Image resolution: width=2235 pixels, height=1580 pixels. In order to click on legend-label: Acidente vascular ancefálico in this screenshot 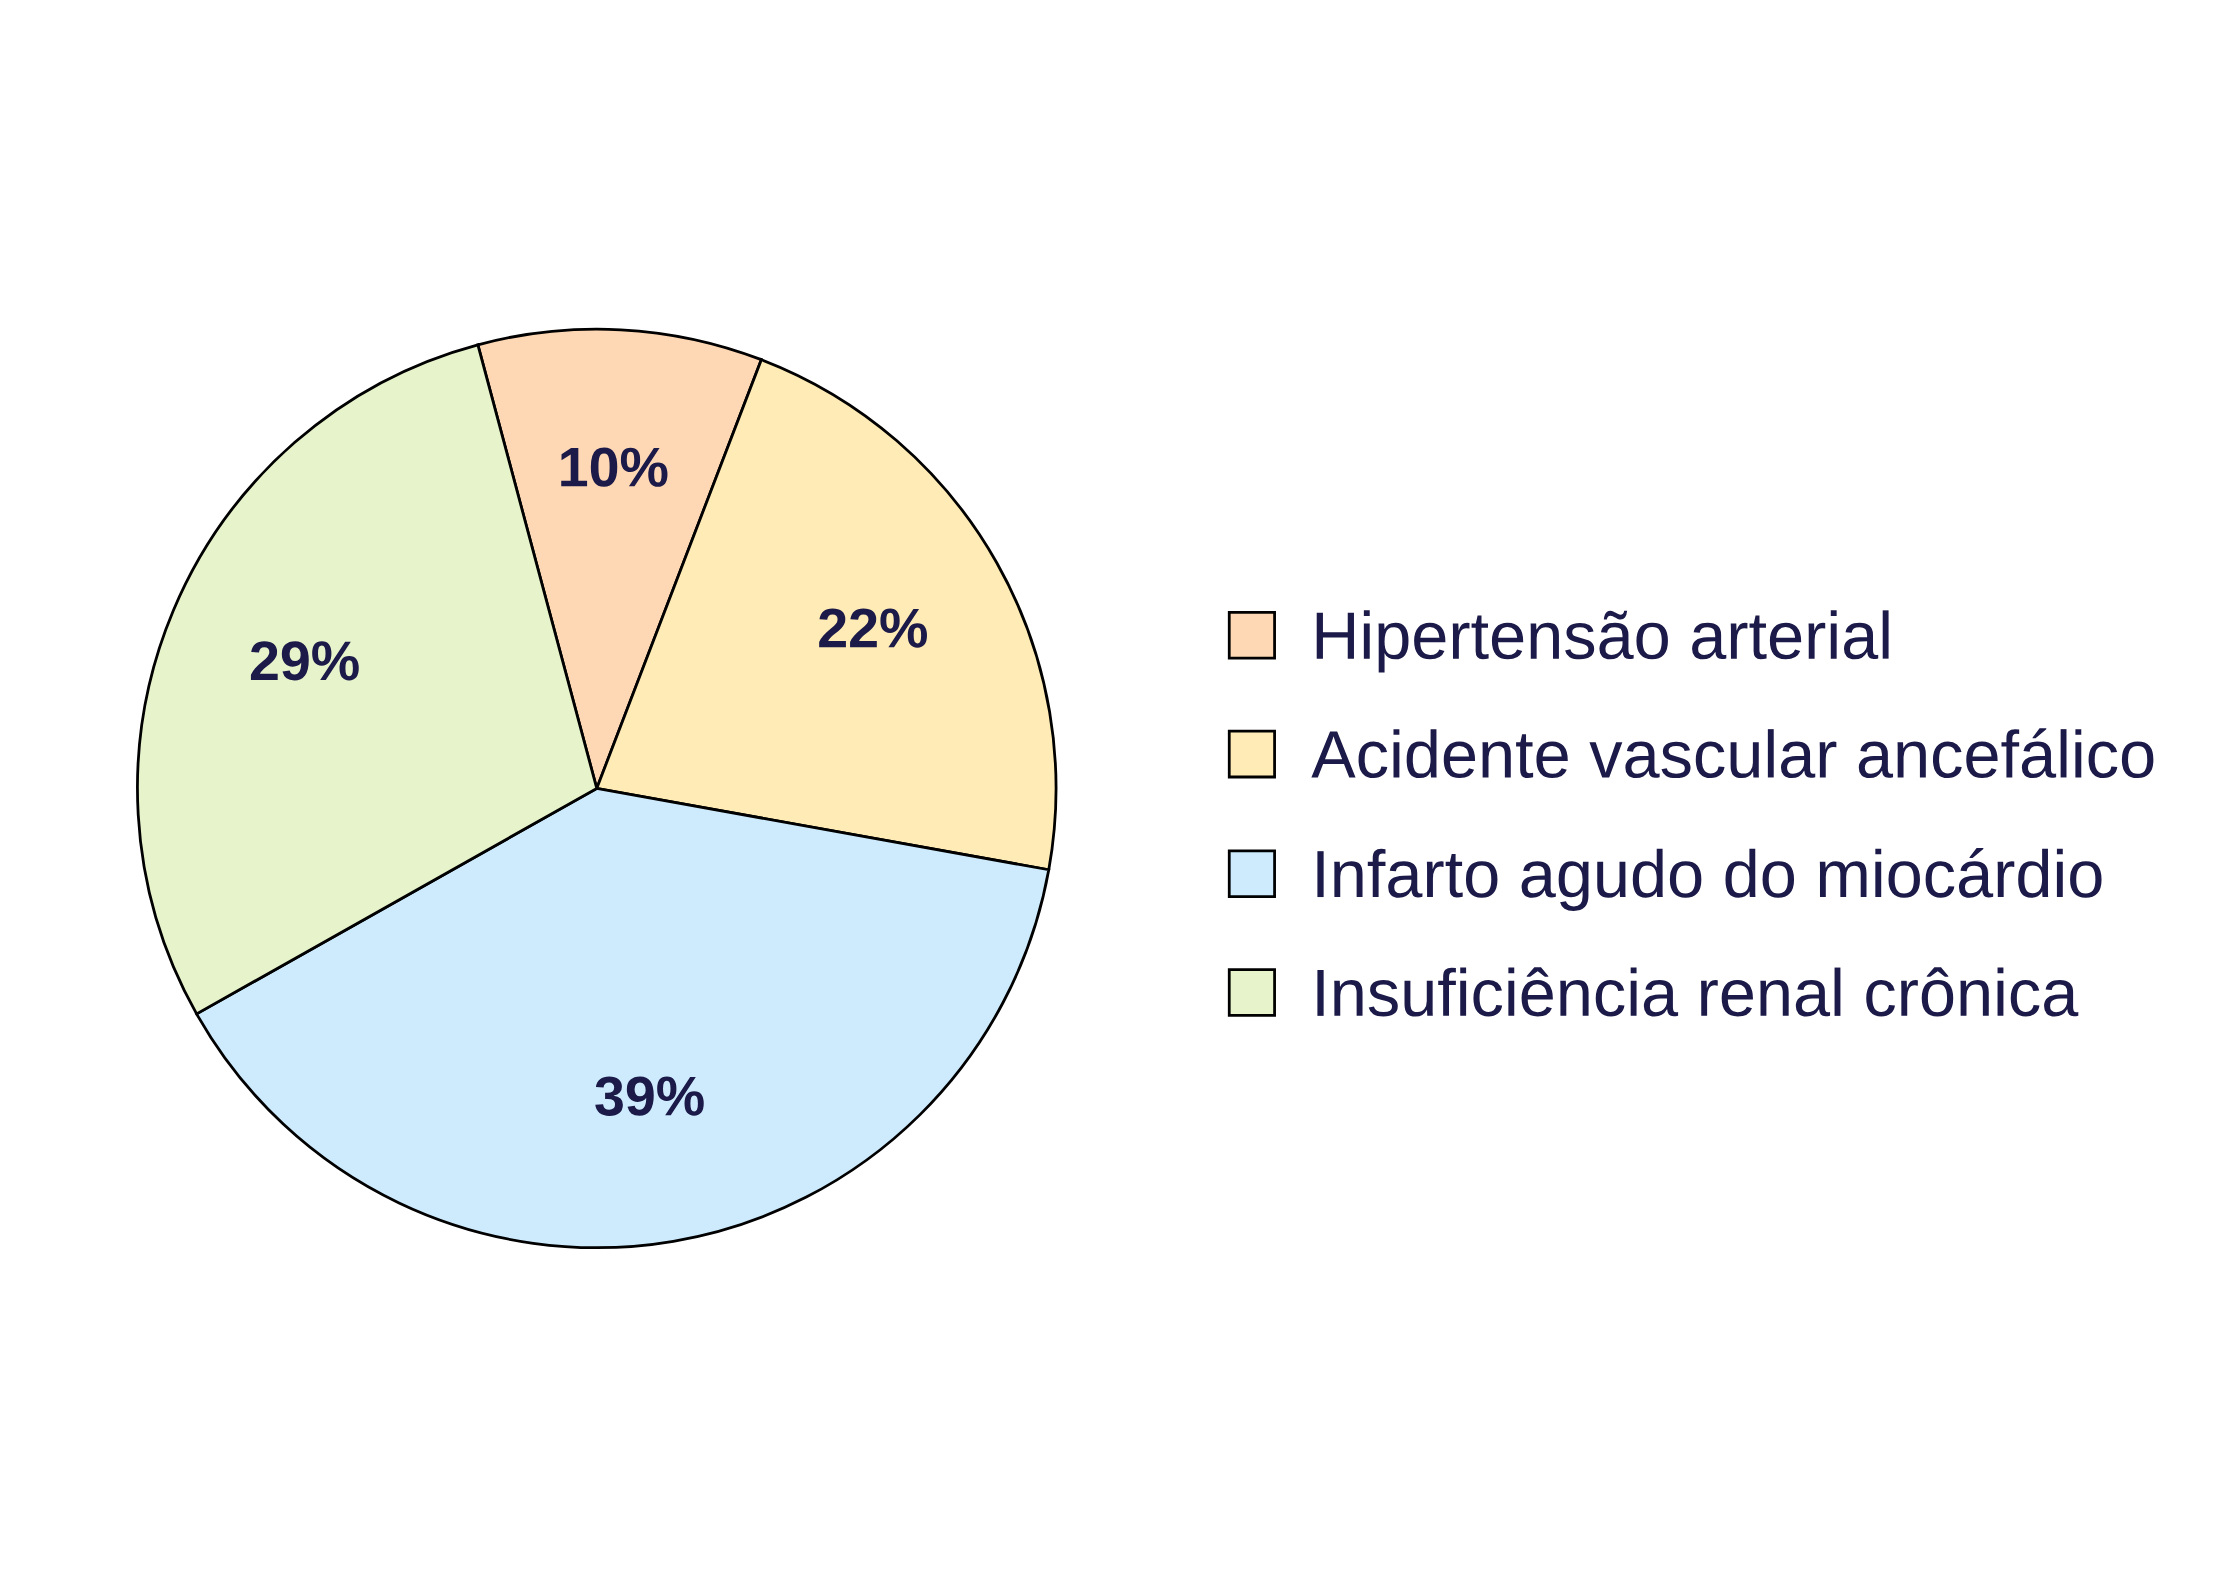, I will do `click(1732, 753)`.